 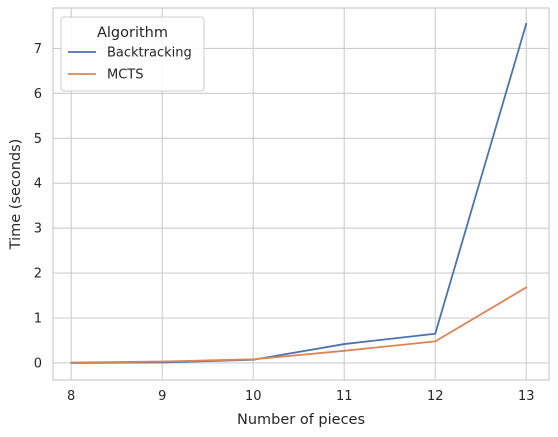 What do you see at coordinates (132, 33) in the screenshot?
I see `legend-title: Algorithm` at bounding box center [132, 33].